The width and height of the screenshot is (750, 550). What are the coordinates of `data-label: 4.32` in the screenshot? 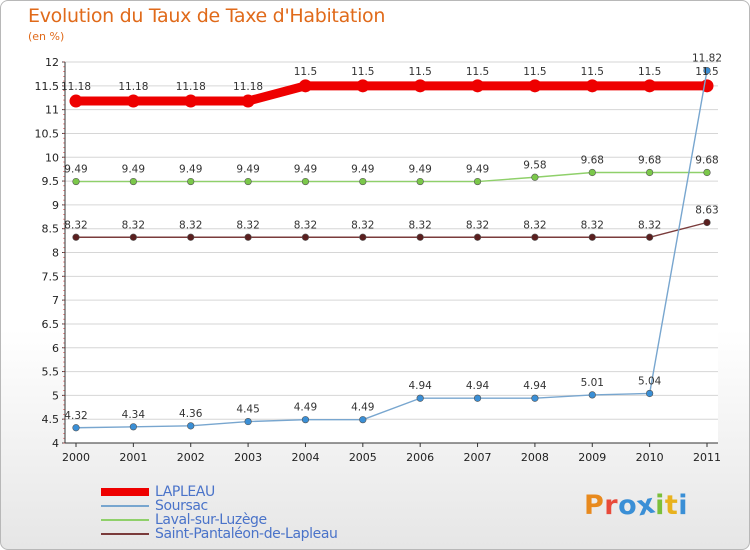 It's located at (75, 416).